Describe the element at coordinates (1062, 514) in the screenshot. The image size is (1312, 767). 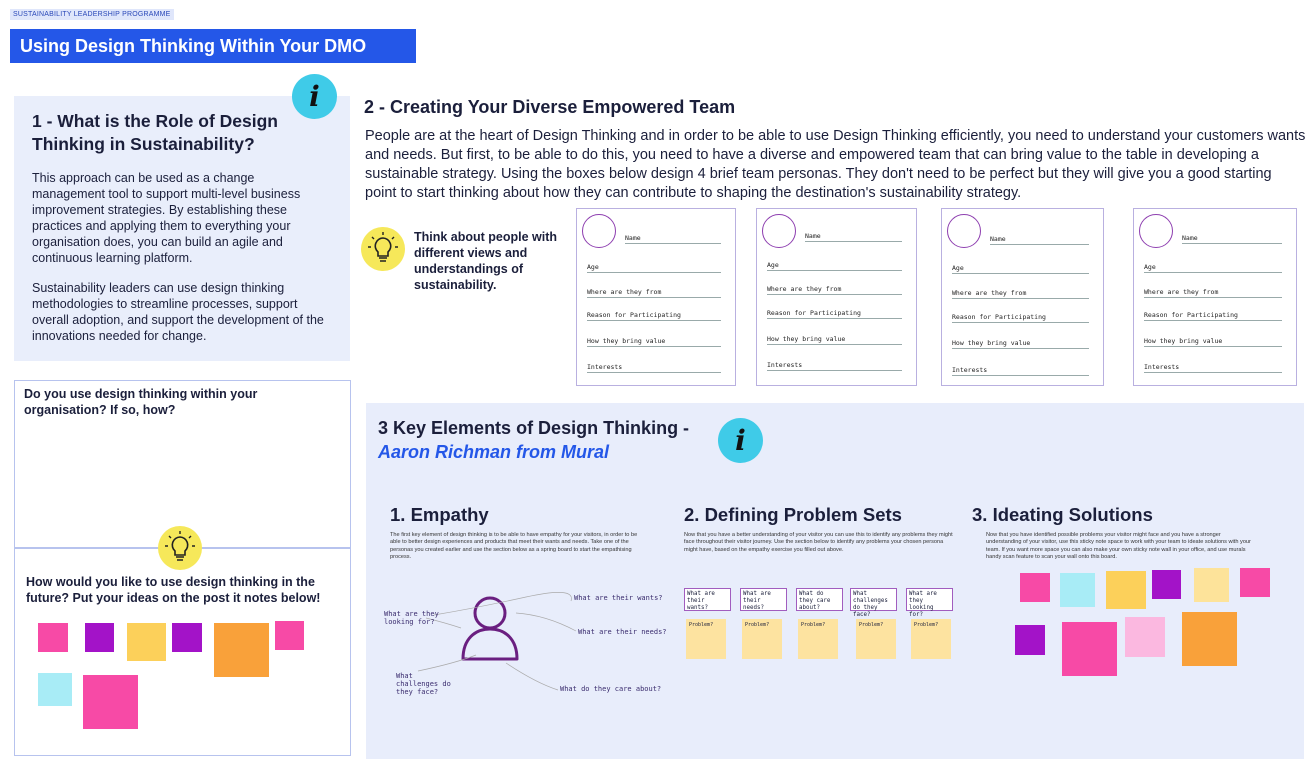
I see `ideating-title: 3. Ideating Solutions` at that location.